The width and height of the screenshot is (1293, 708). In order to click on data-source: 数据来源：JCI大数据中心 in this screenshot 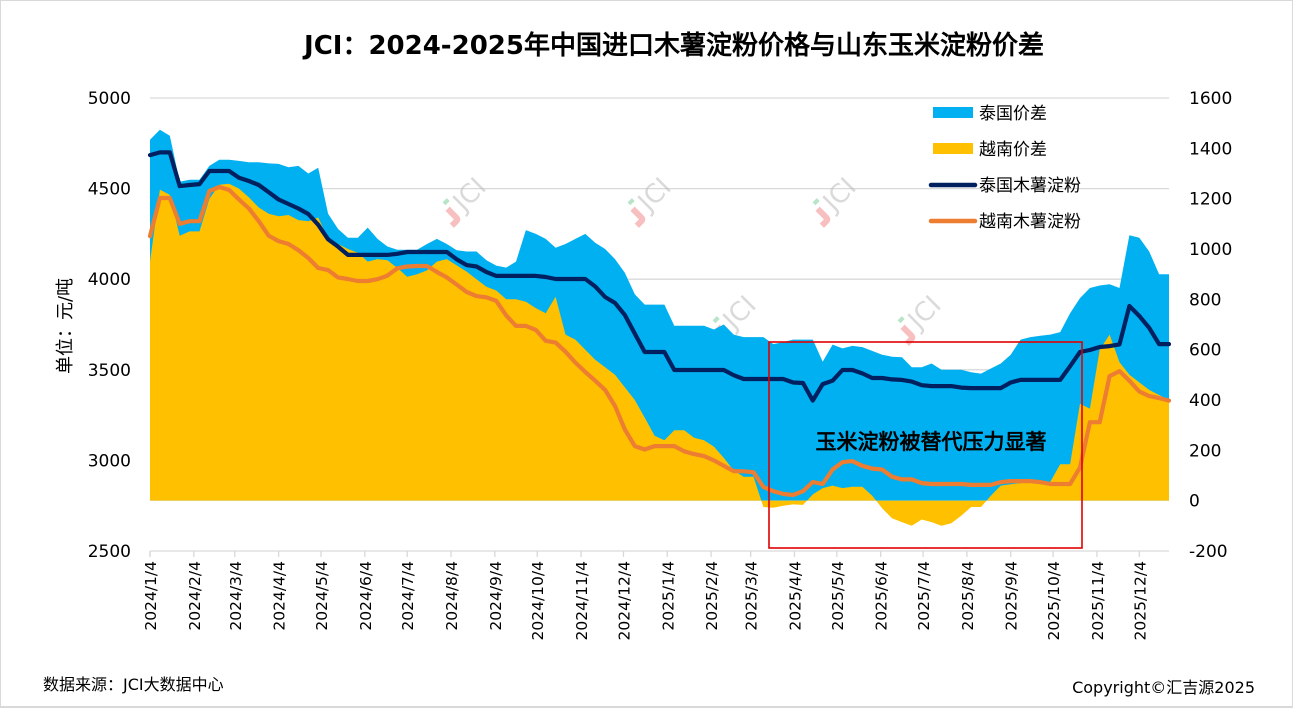, I will do `click(133, 684)`.